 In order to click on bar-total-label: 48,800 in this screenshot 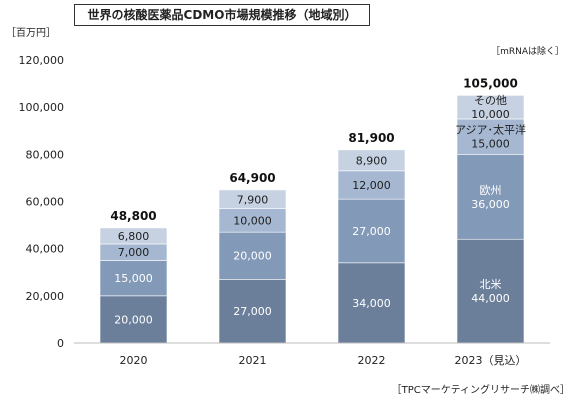, I will do `click(133, 216)`.